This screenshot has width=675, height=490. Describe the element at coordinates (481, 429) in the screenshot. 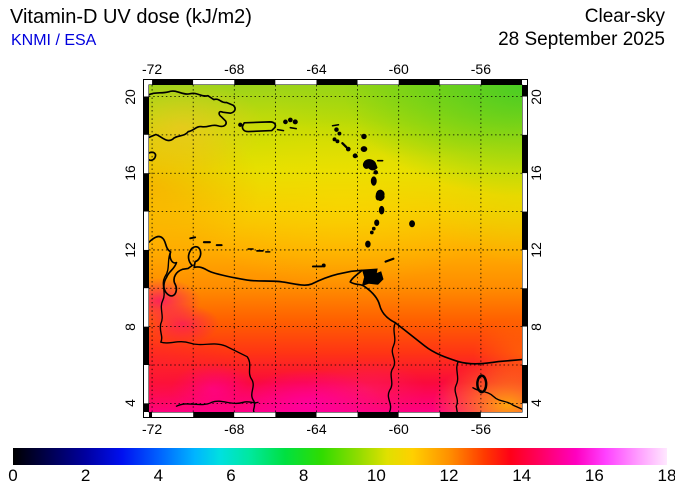

I see `lon-label-bottom: -56` at that location.